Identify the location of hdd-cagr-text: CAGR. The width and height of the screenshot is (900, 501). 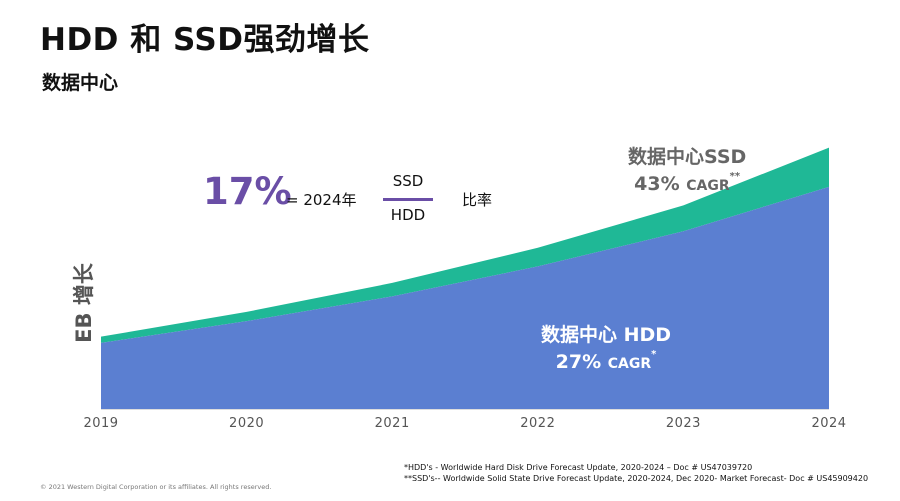
(629, 364).